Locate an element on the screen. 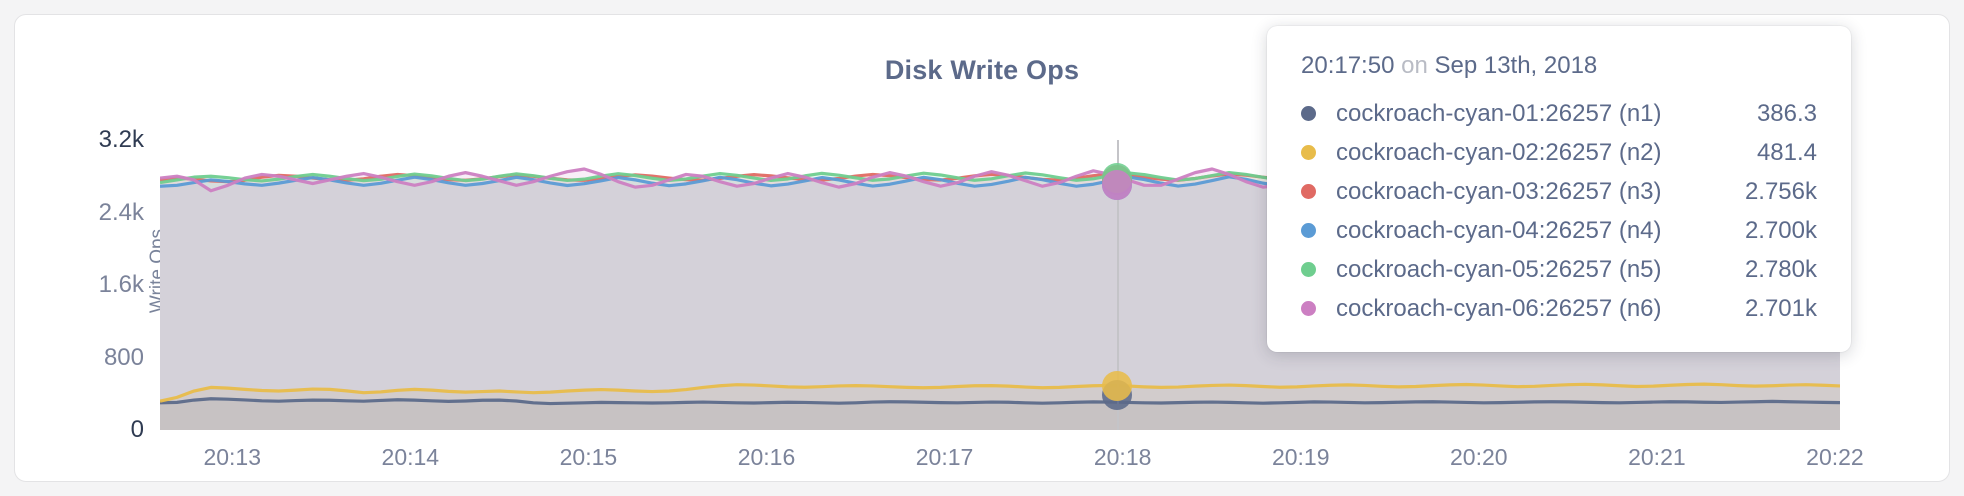 This screenshot has width=1964, height=496. x-tick-20-17: 20:17 is located at coordinates (944, 457).